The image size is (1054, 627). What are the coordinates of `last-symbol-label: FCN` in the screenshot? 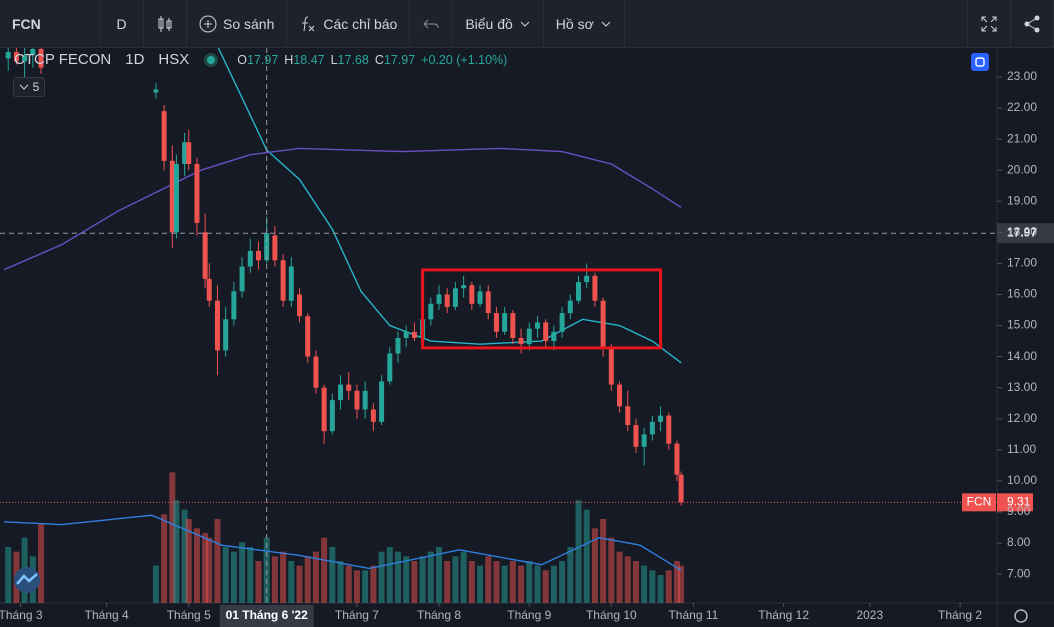 It's located at (979, 502).